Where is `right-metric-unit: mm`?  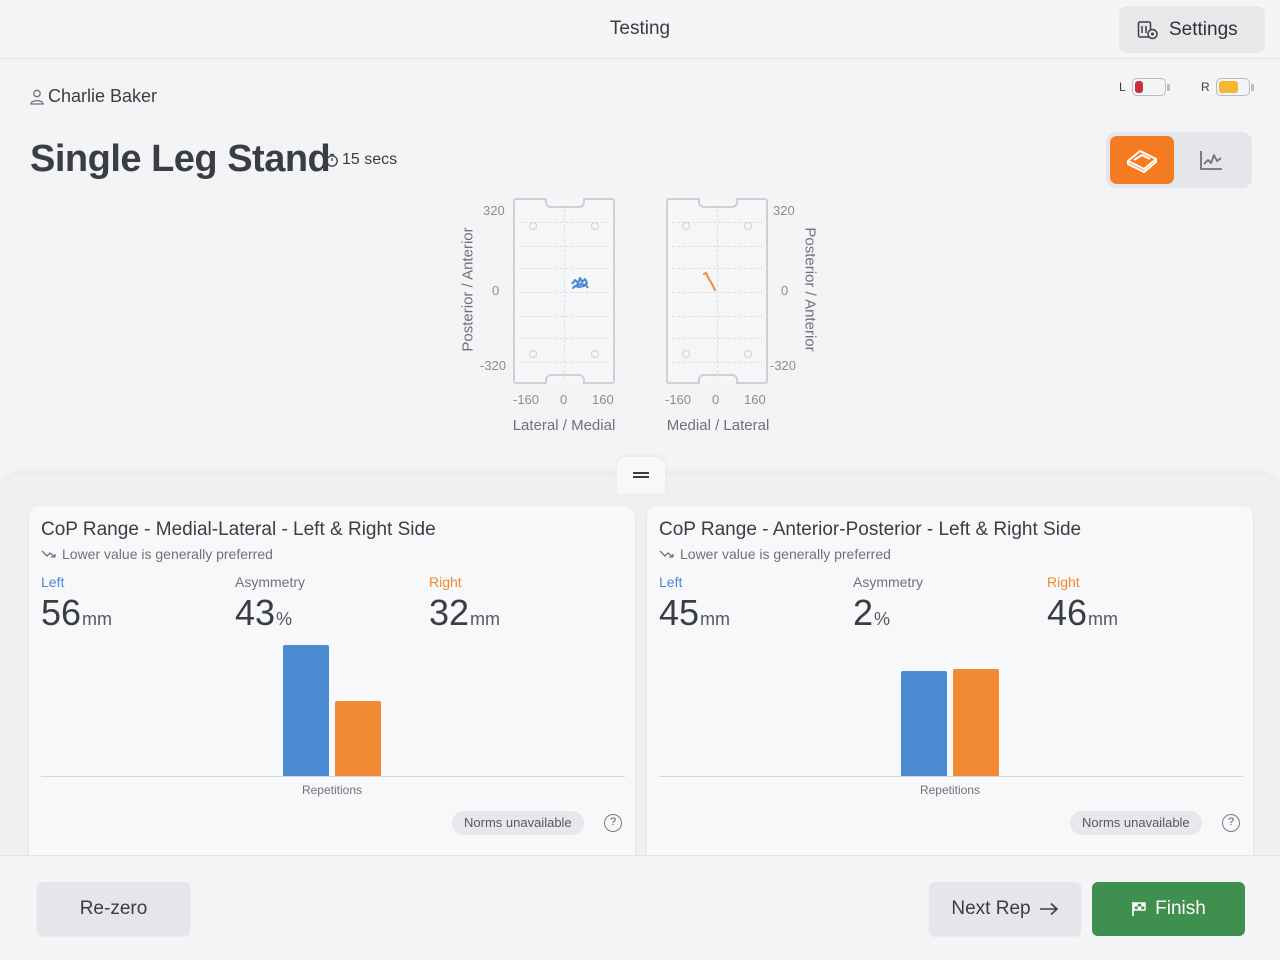 right-metric-unit: mm is located at coordinates (485, 619).